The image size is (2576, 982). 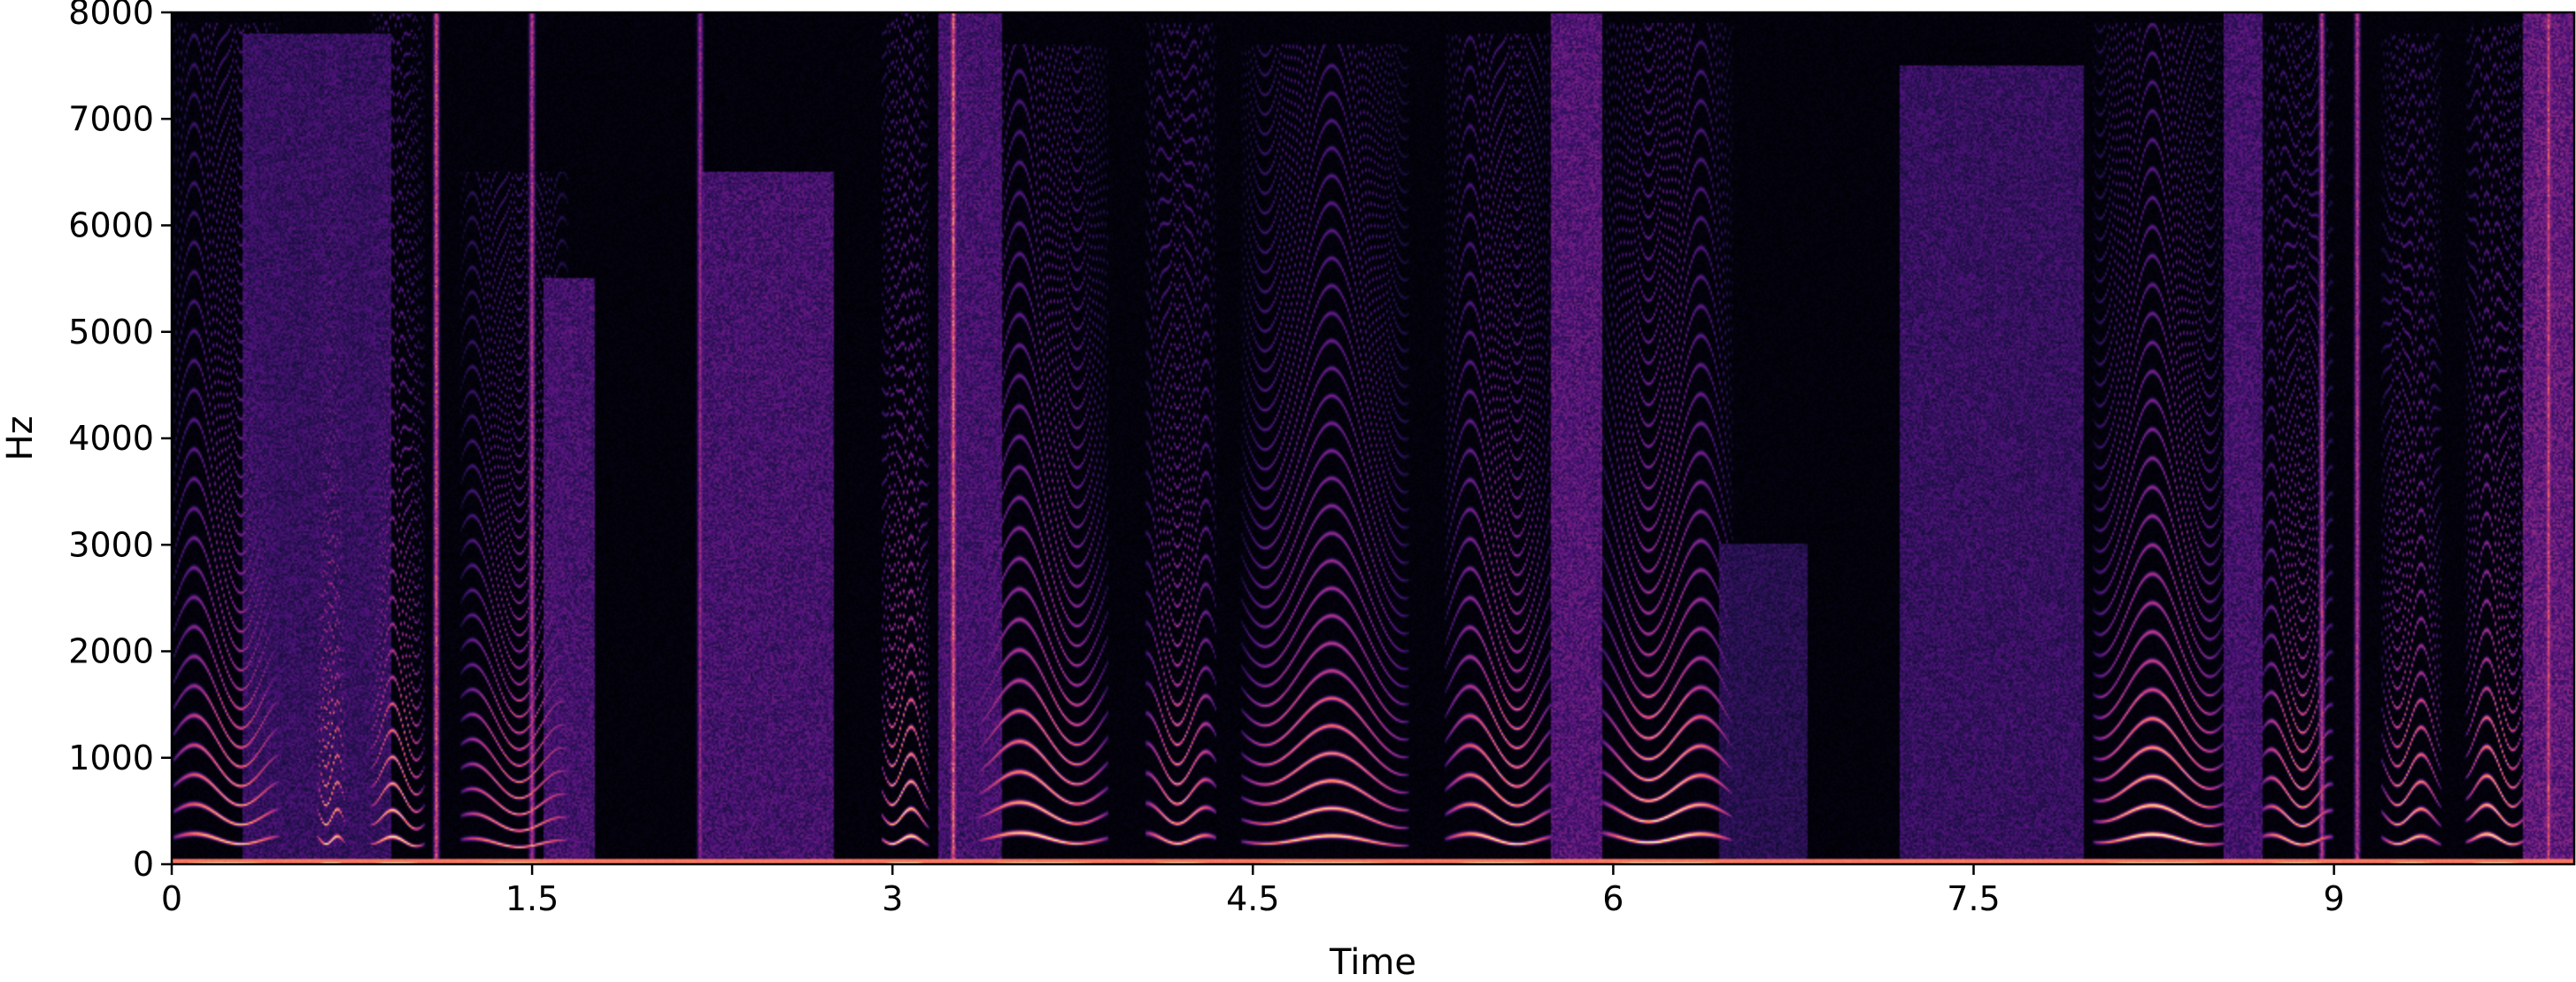 I want to click on x-tick-label: 7.5, so click(x=1973, y=899).